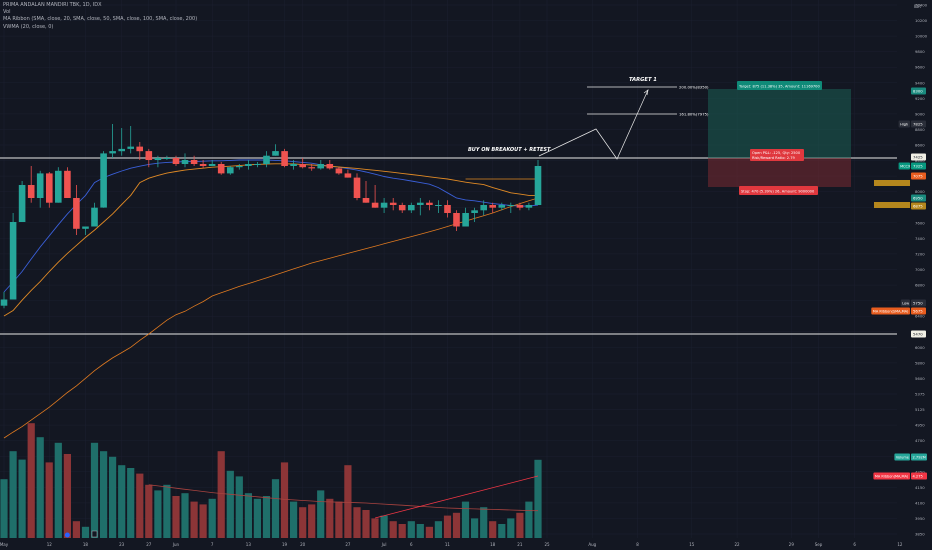  I want to click on price-tick-label: 5375, so click(920, 393).